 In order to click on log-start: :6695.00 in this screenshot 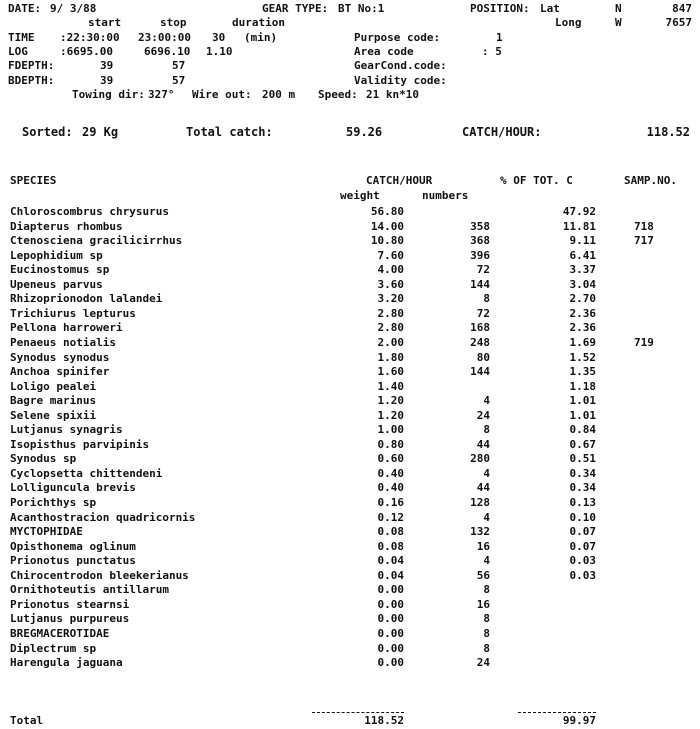, I will do `click(86, 51)`.